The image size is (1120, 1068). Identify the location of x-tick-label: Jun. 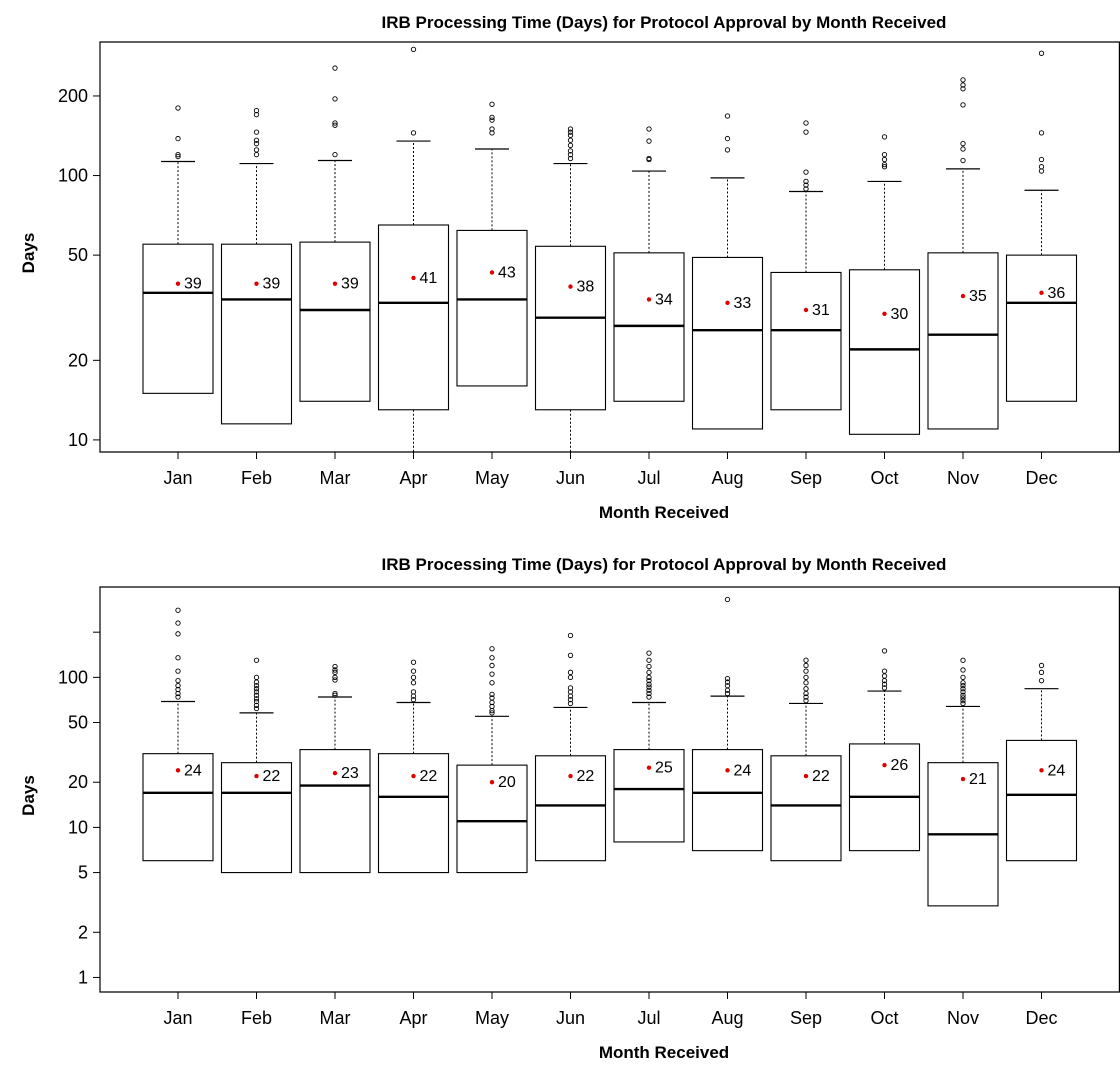
(570, 478).